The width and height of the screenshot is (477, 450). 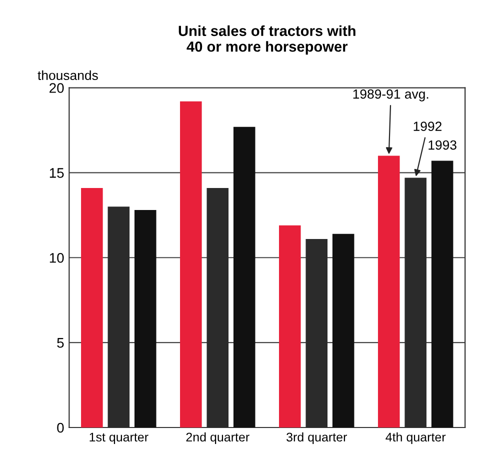 What do you see at coordinates (57, 257) in the screenshot?
I see `y-tick-label: 10` at bounding box center [57, 257].